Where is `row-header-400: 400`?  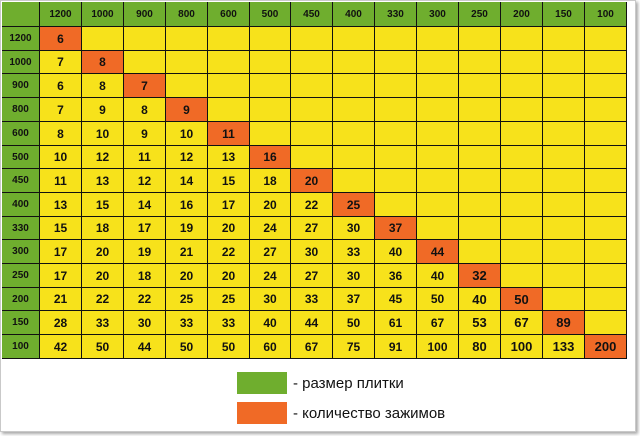
row-header-400: 400 is located at coordinates (21, 205).